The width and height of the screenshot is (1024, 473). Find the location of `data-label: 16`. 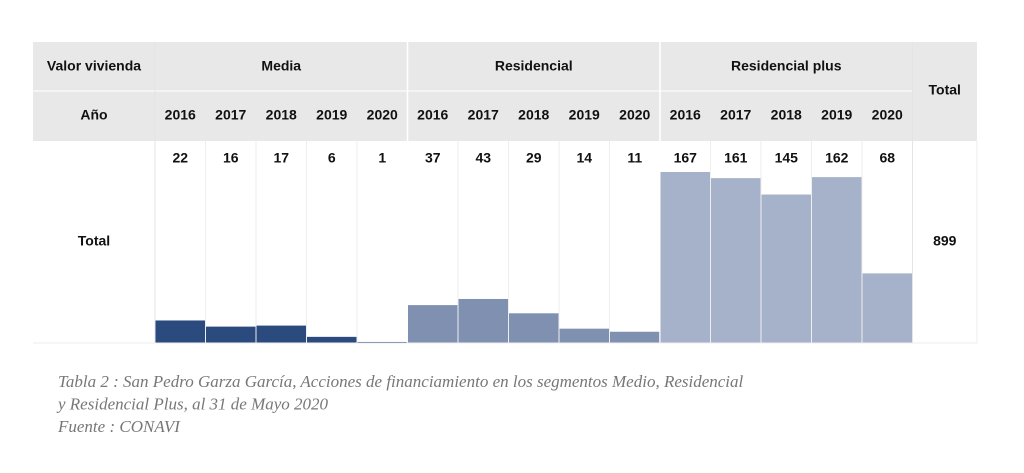

data-label: 16 is located at coordinates (231, 158).